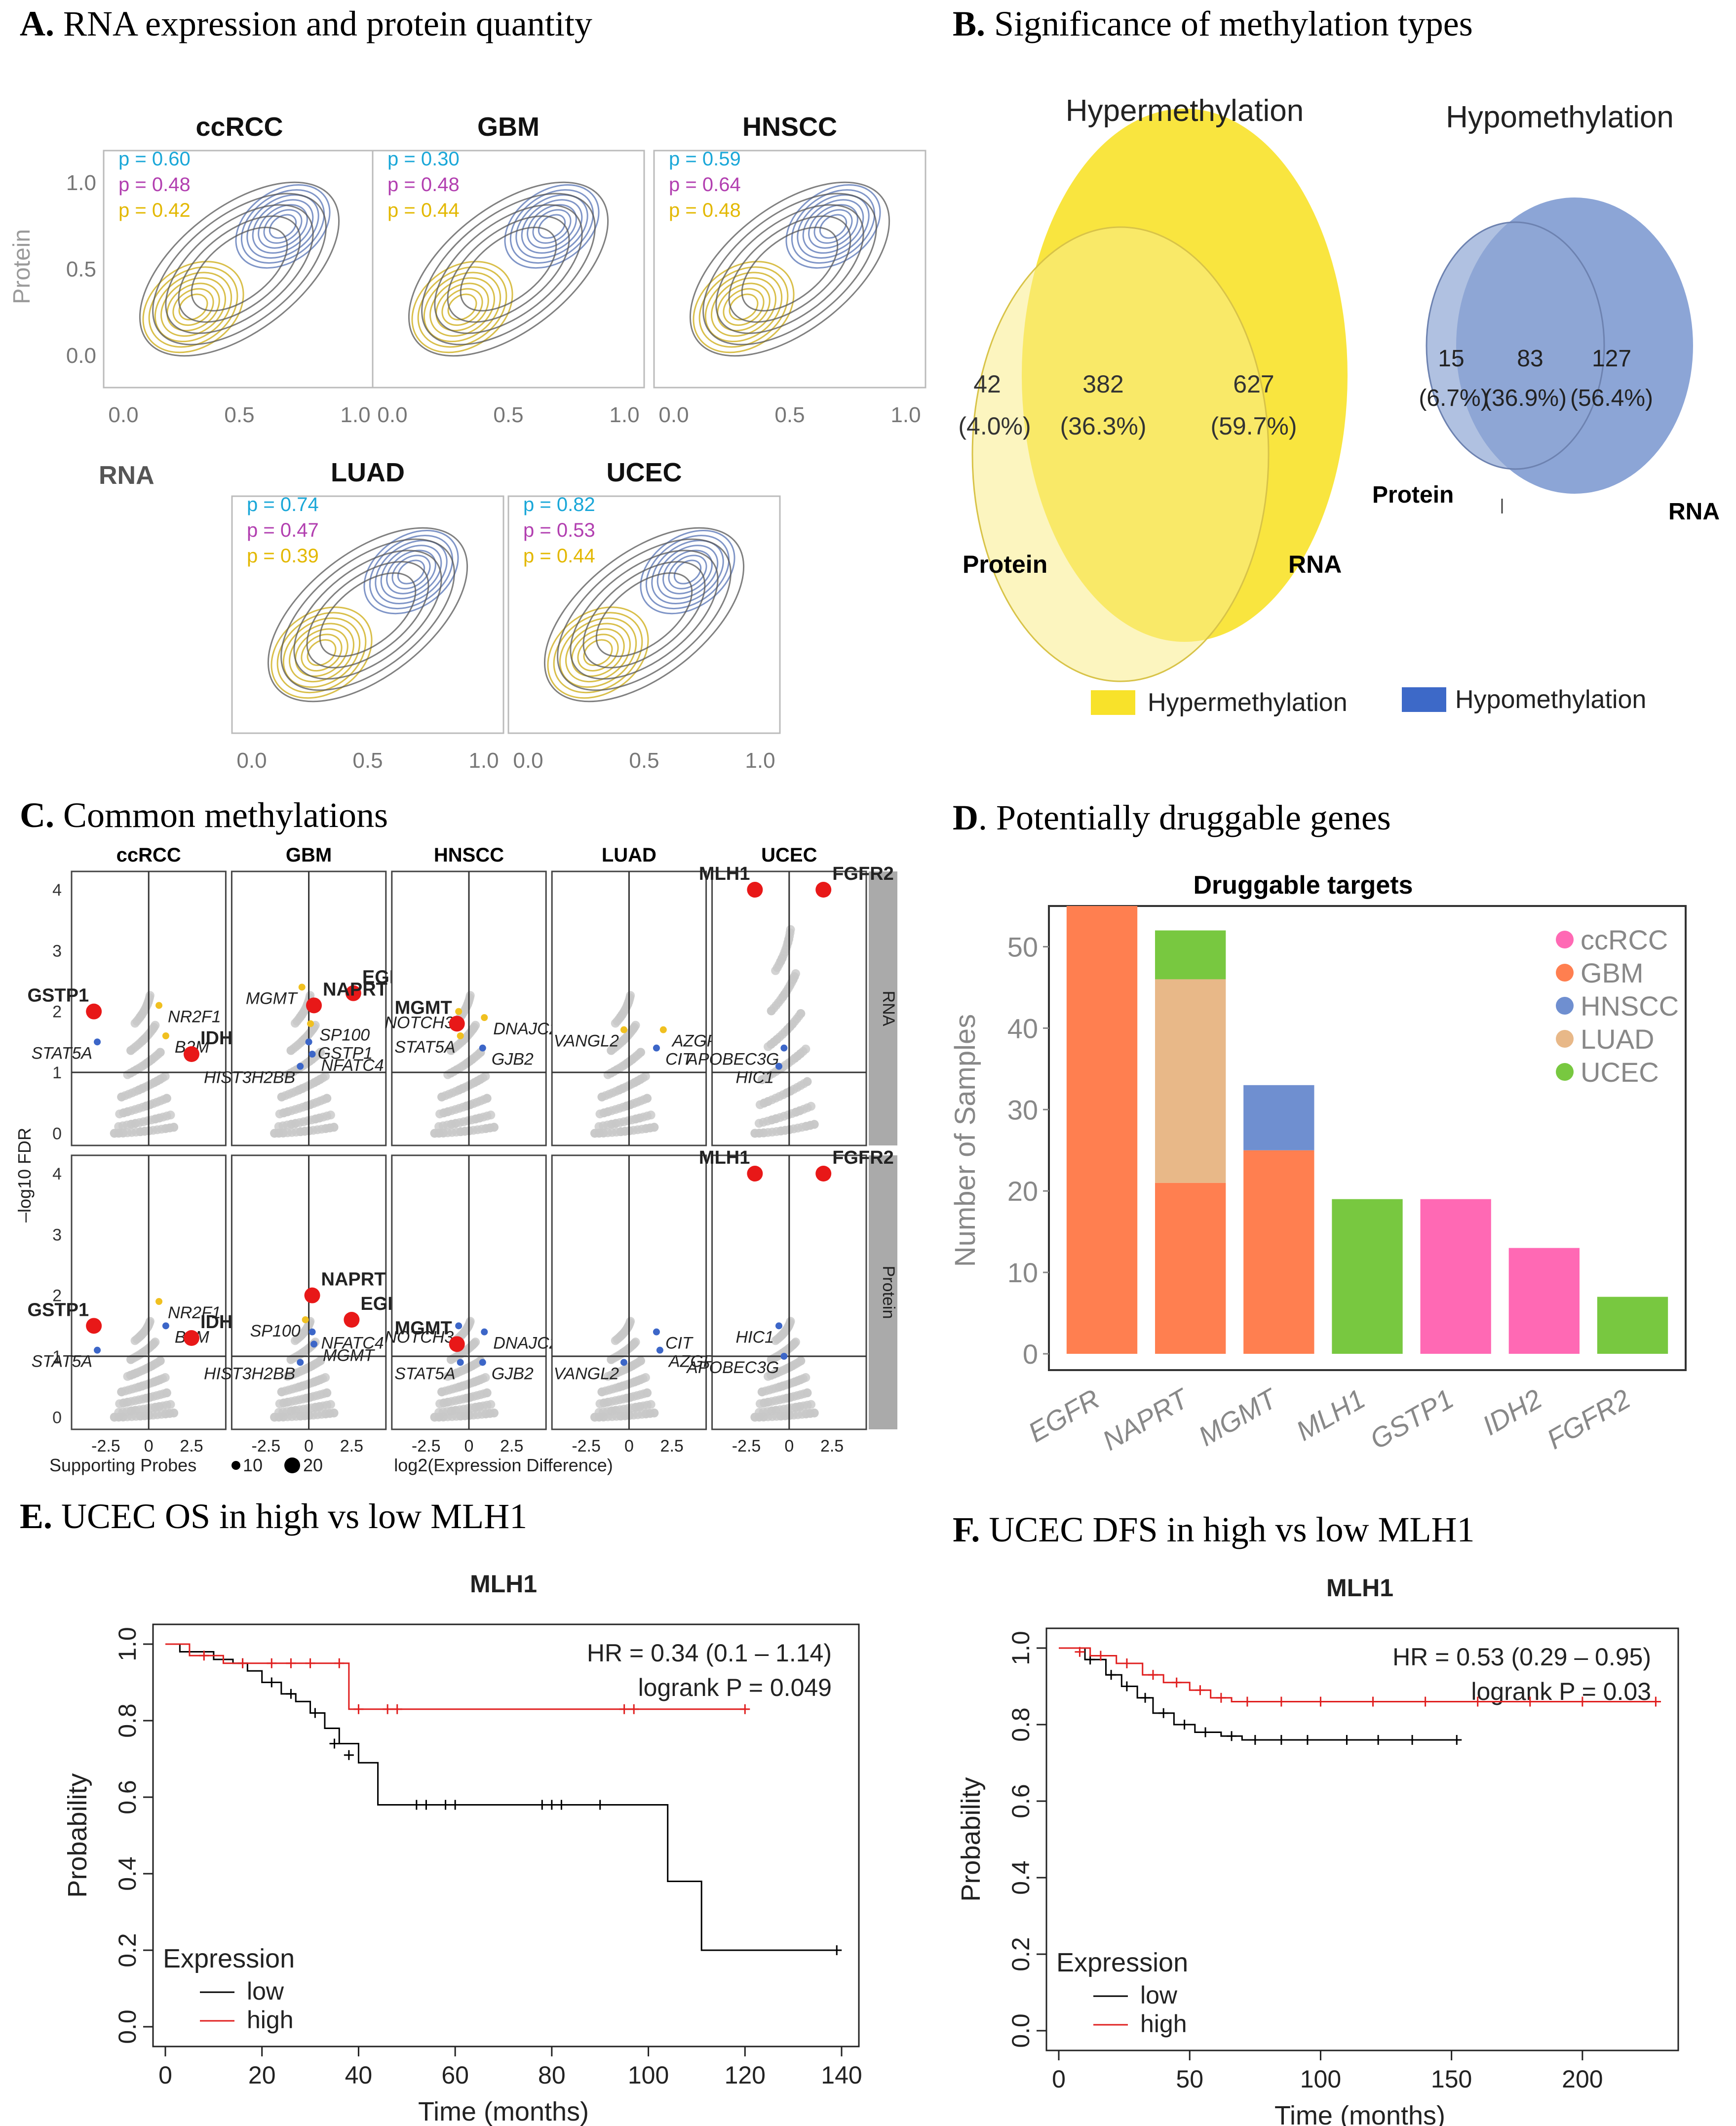 The image size is (1736, 2126). What do you see at coordinates (313, 1465) in the screenshot?
I see `size-legend-large-label: 20` at bounding box center [313, 1465].